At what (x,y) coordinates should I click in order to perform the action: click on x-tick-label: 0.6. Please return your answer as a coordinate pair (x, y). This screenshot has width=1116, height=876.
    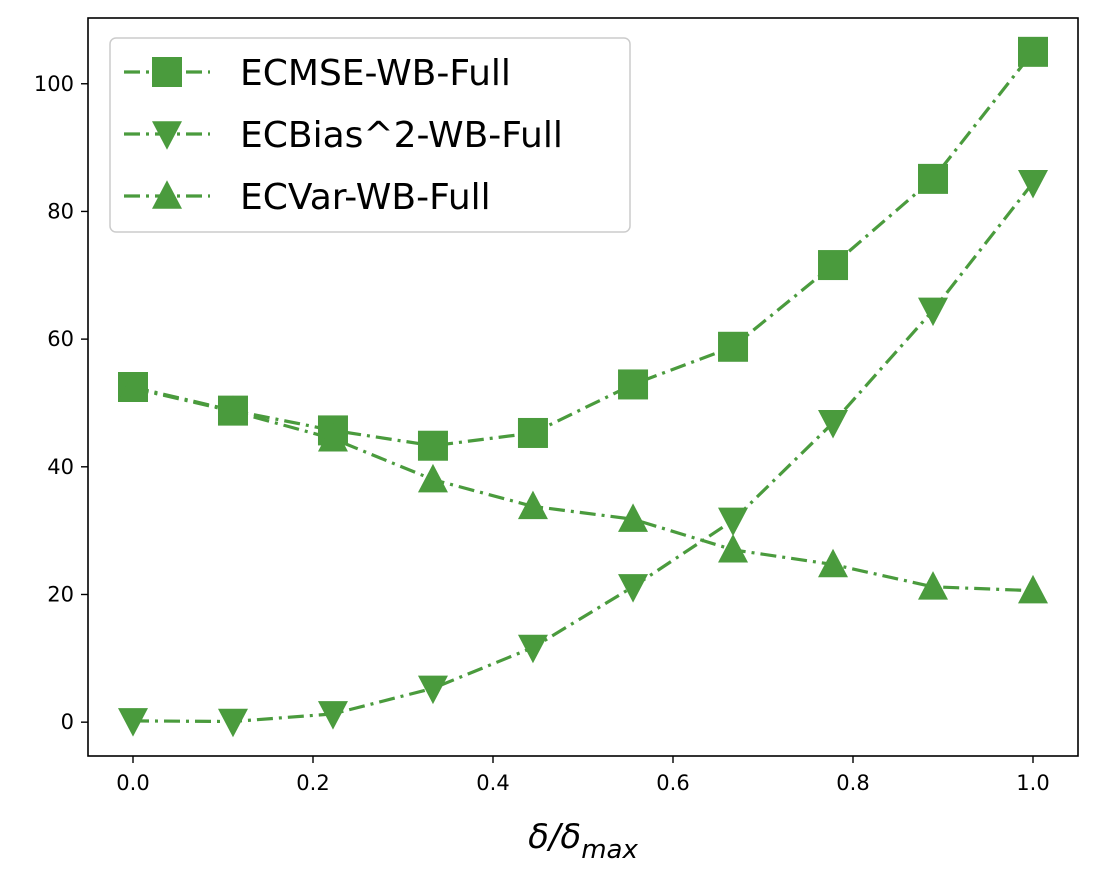
    Looking at the image, I should click on (672, 783).